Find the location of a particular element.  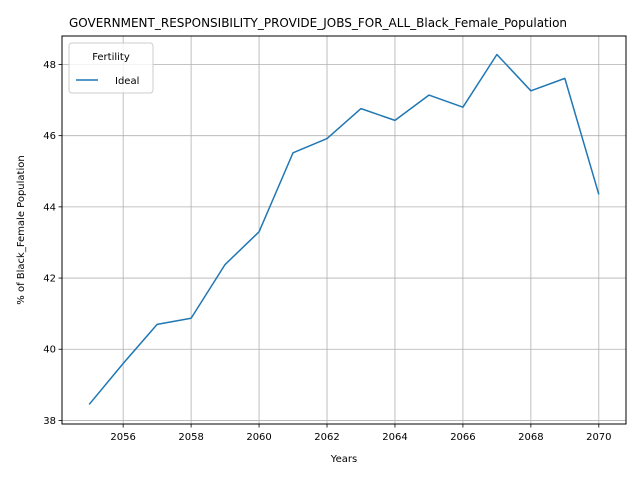

y-tick-label: 46 is located at coordinates (49, 136).